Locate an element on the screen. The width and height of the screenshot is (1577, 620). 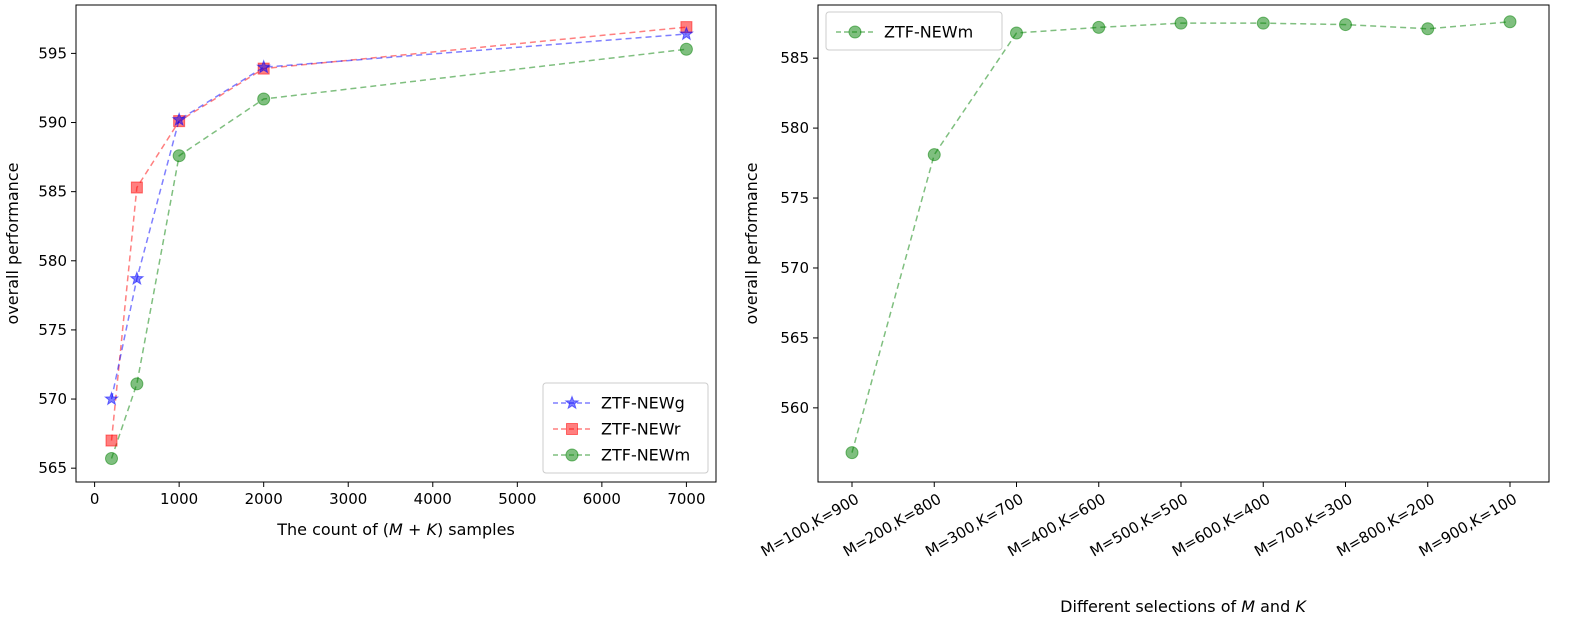
x-tick-label: 5000 is located at coordinates (517, 499).